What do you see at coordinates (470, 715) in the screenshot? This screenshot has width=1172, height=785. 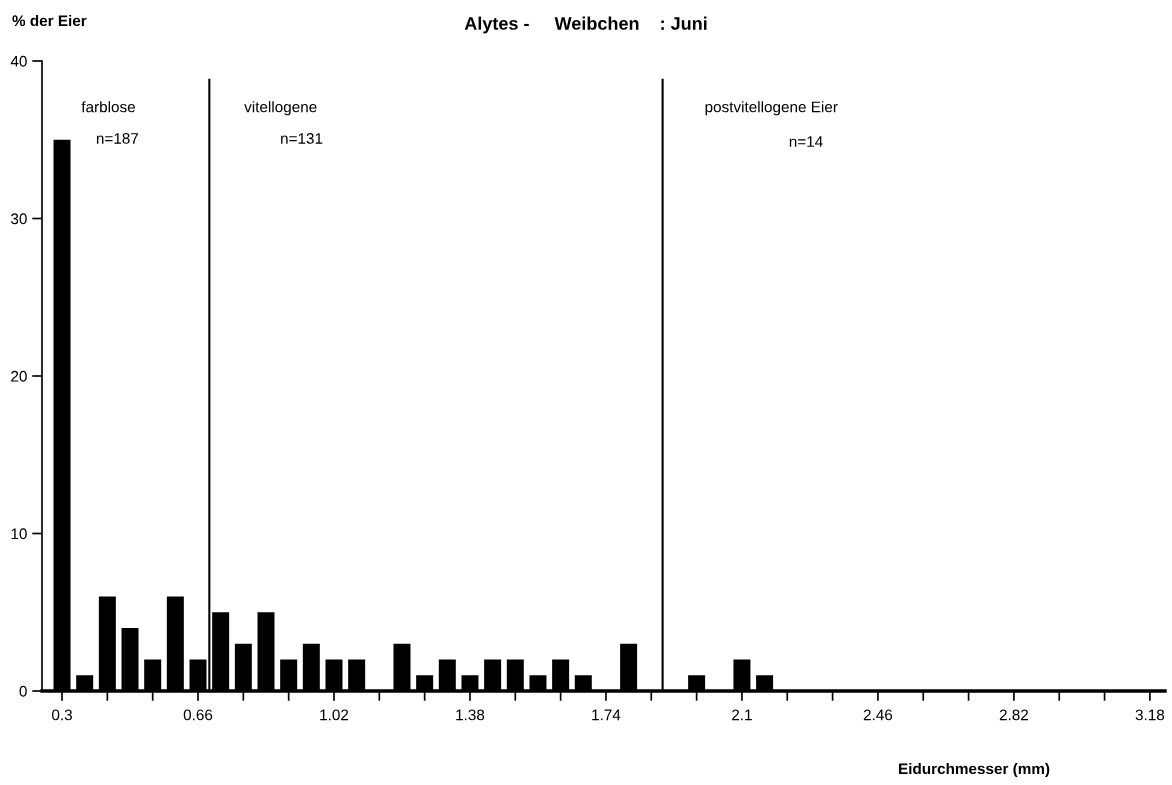 I see `x-tick-label: 1.38` at bounding box center [470, 715].